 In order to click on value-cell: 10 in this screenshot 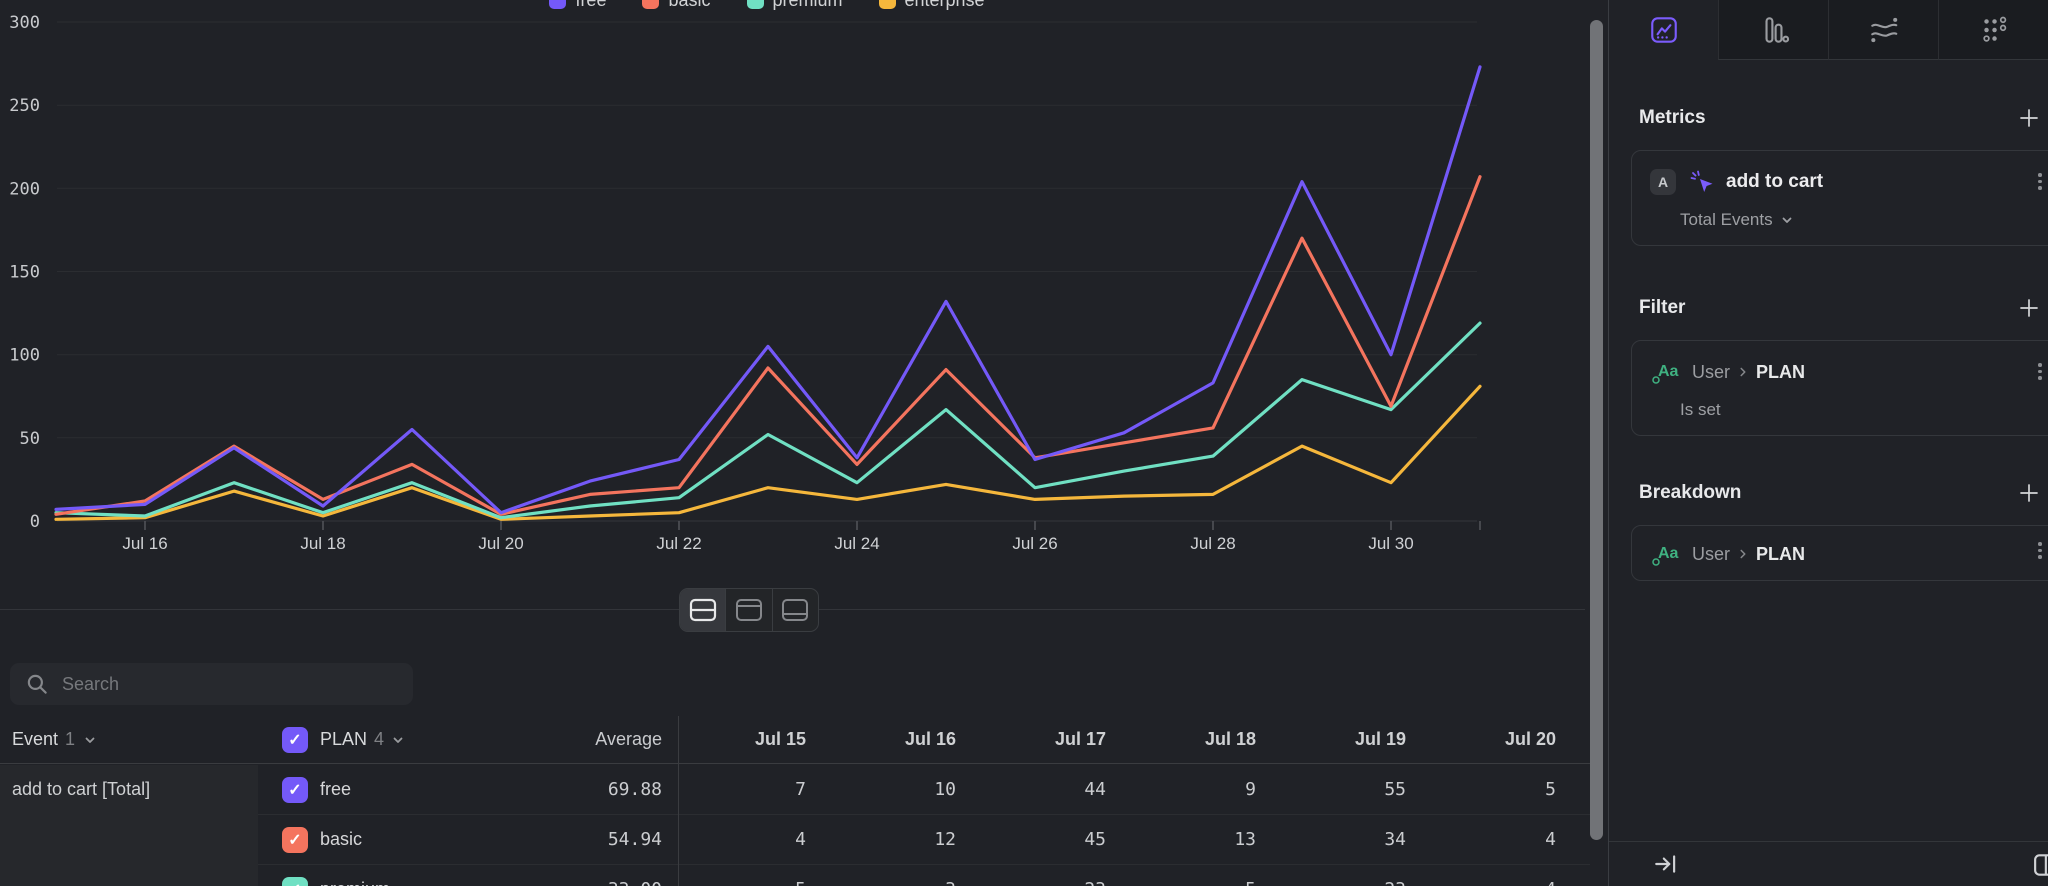, I will do `click(945, 789)`.